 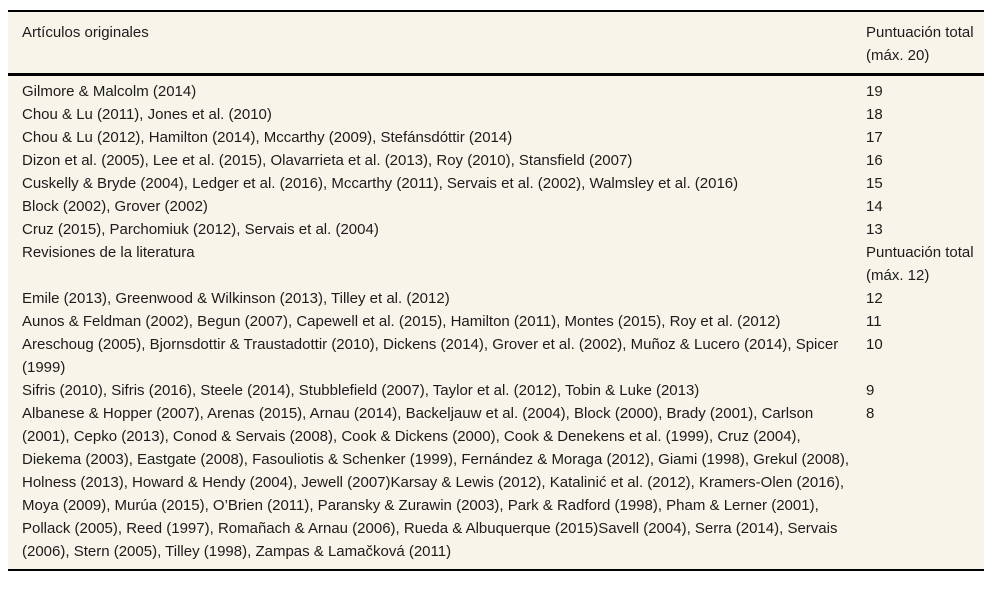 What do you see at coordinates (925, 44) in the screenshot?
I see `score-column-header: Puntuación total (máx. 20)` at bounding box center [925, 44].